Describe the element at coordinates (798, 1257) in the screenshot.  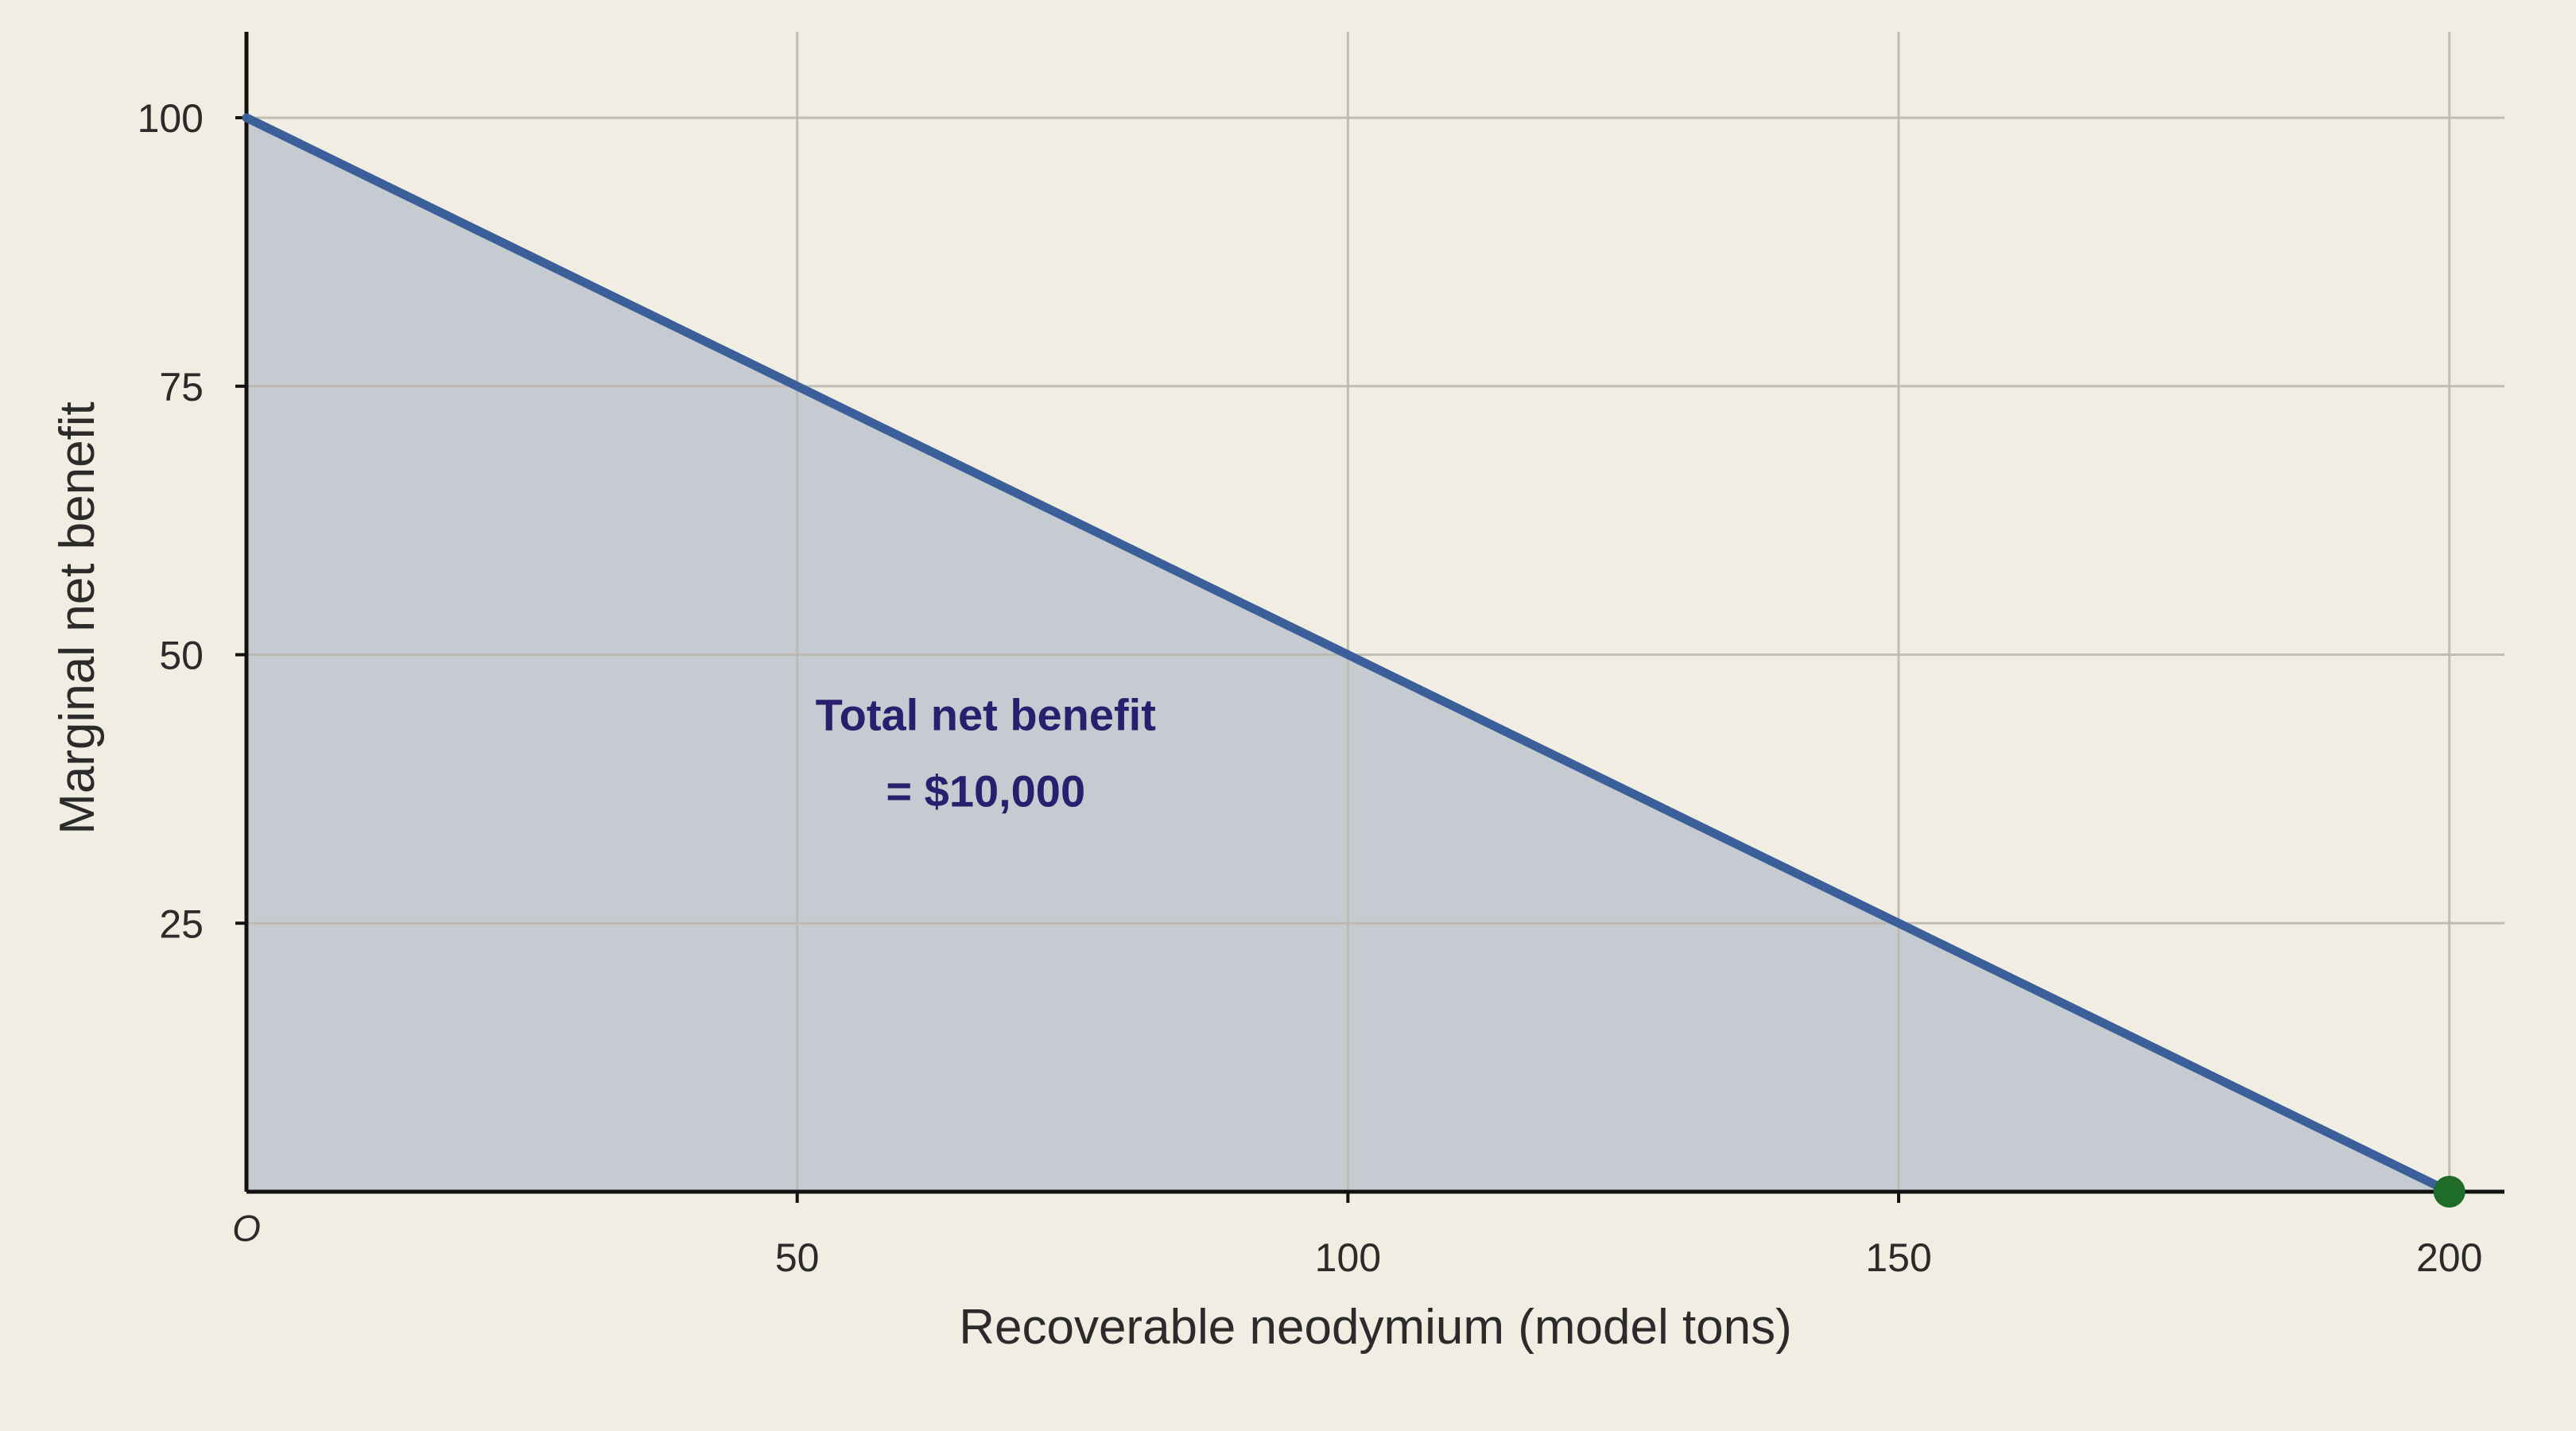
I see `x-tick-label: 50` at that location.